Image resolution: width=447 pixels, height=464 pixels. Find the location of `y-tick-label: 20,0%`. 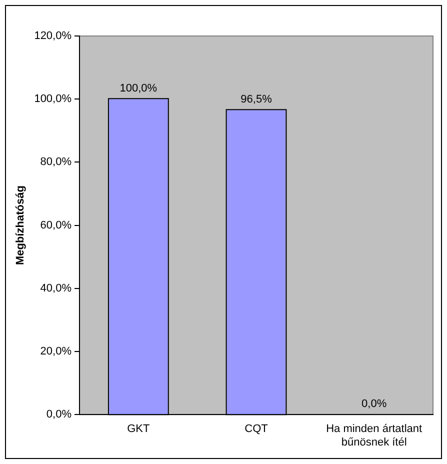

y-tick-label: 20,0% is located at coordinates (56, 352).